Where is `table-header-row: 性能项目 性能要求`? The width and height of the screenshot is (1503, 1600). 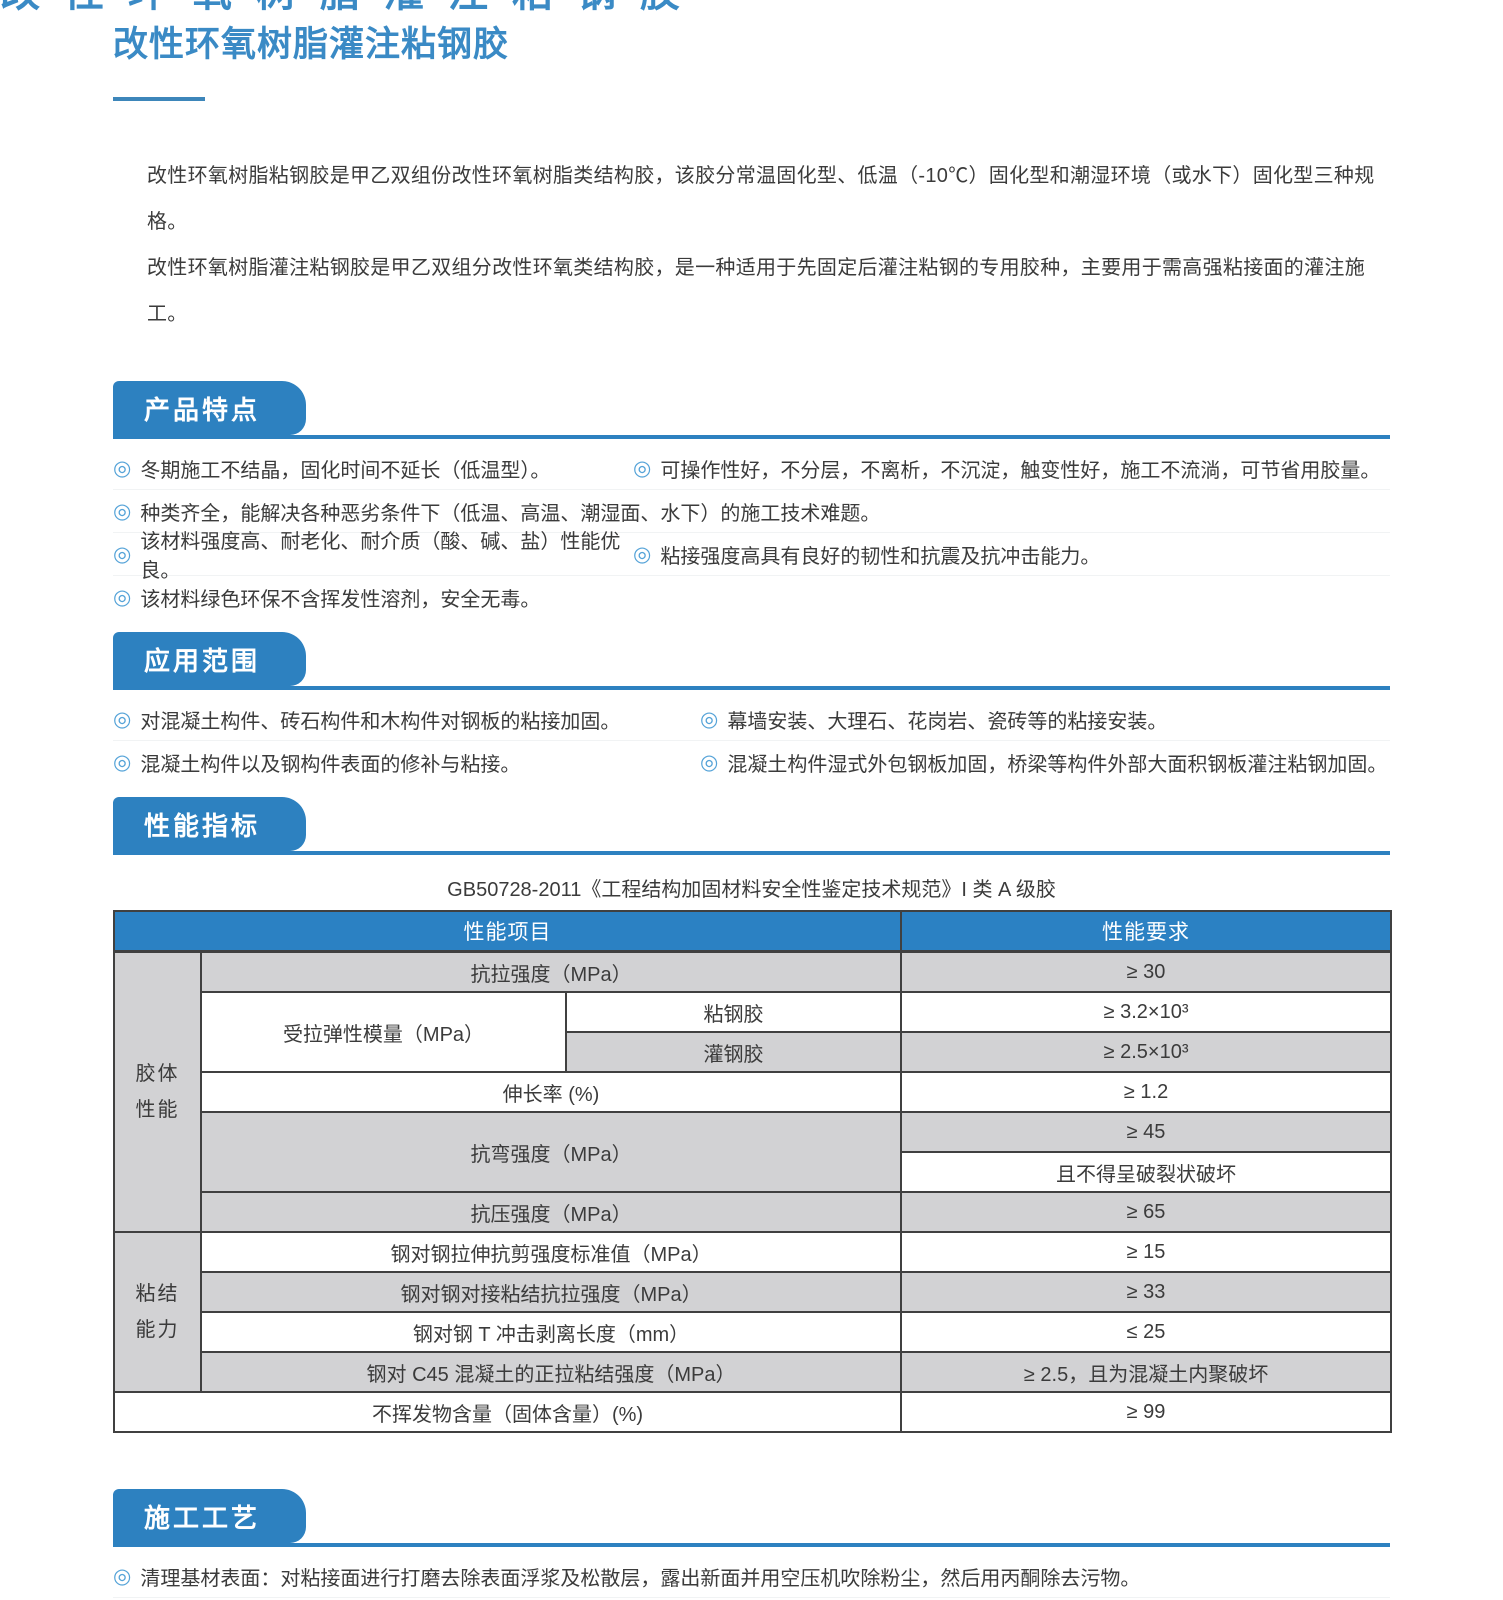 table-header-row: 性能项目 性能要求 is located at coordinates (752, 931).